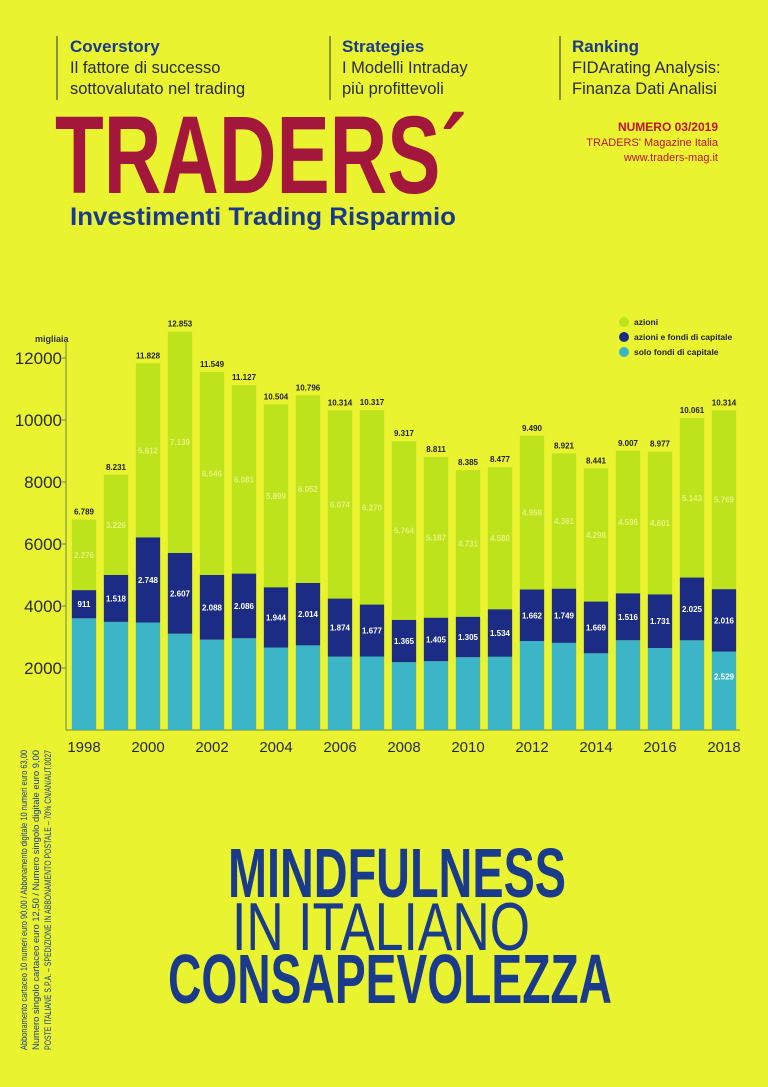  What do you see at coordinates (596, 627) in the screenshot?
I see `value-label: 1.669` at bounding box center [596, 627].